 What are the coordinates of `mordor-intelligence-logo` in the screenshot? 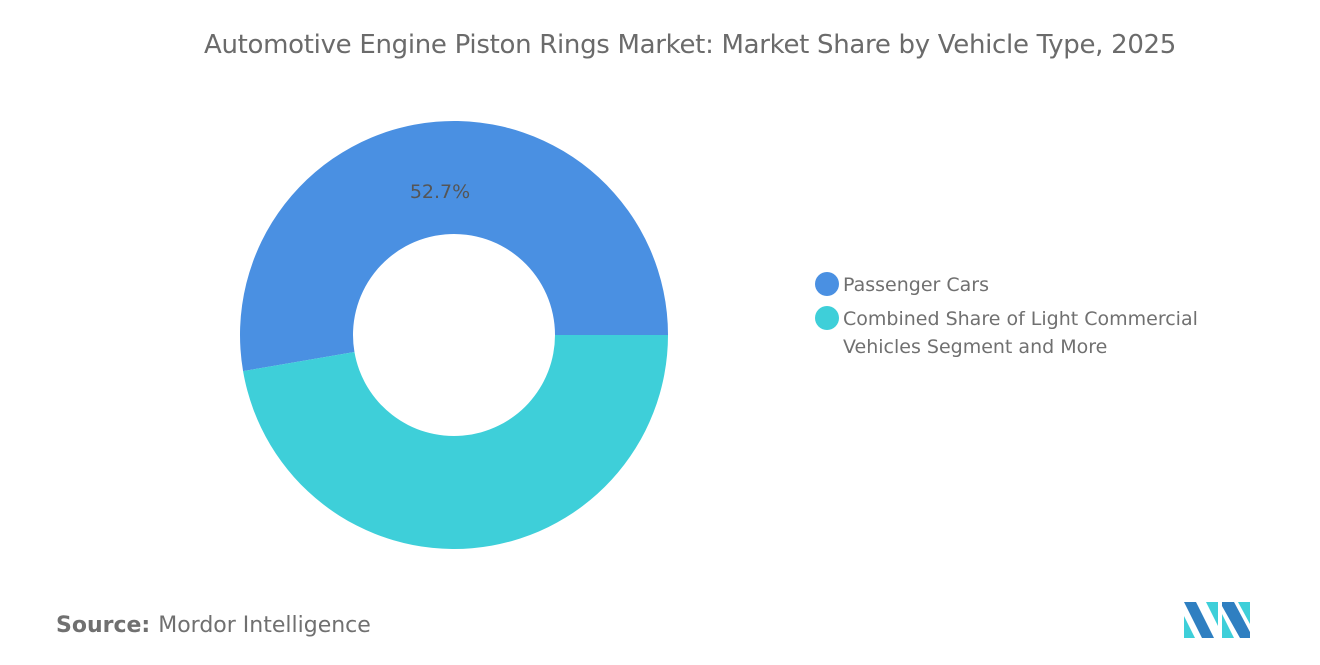 It's located at (1217, 620).